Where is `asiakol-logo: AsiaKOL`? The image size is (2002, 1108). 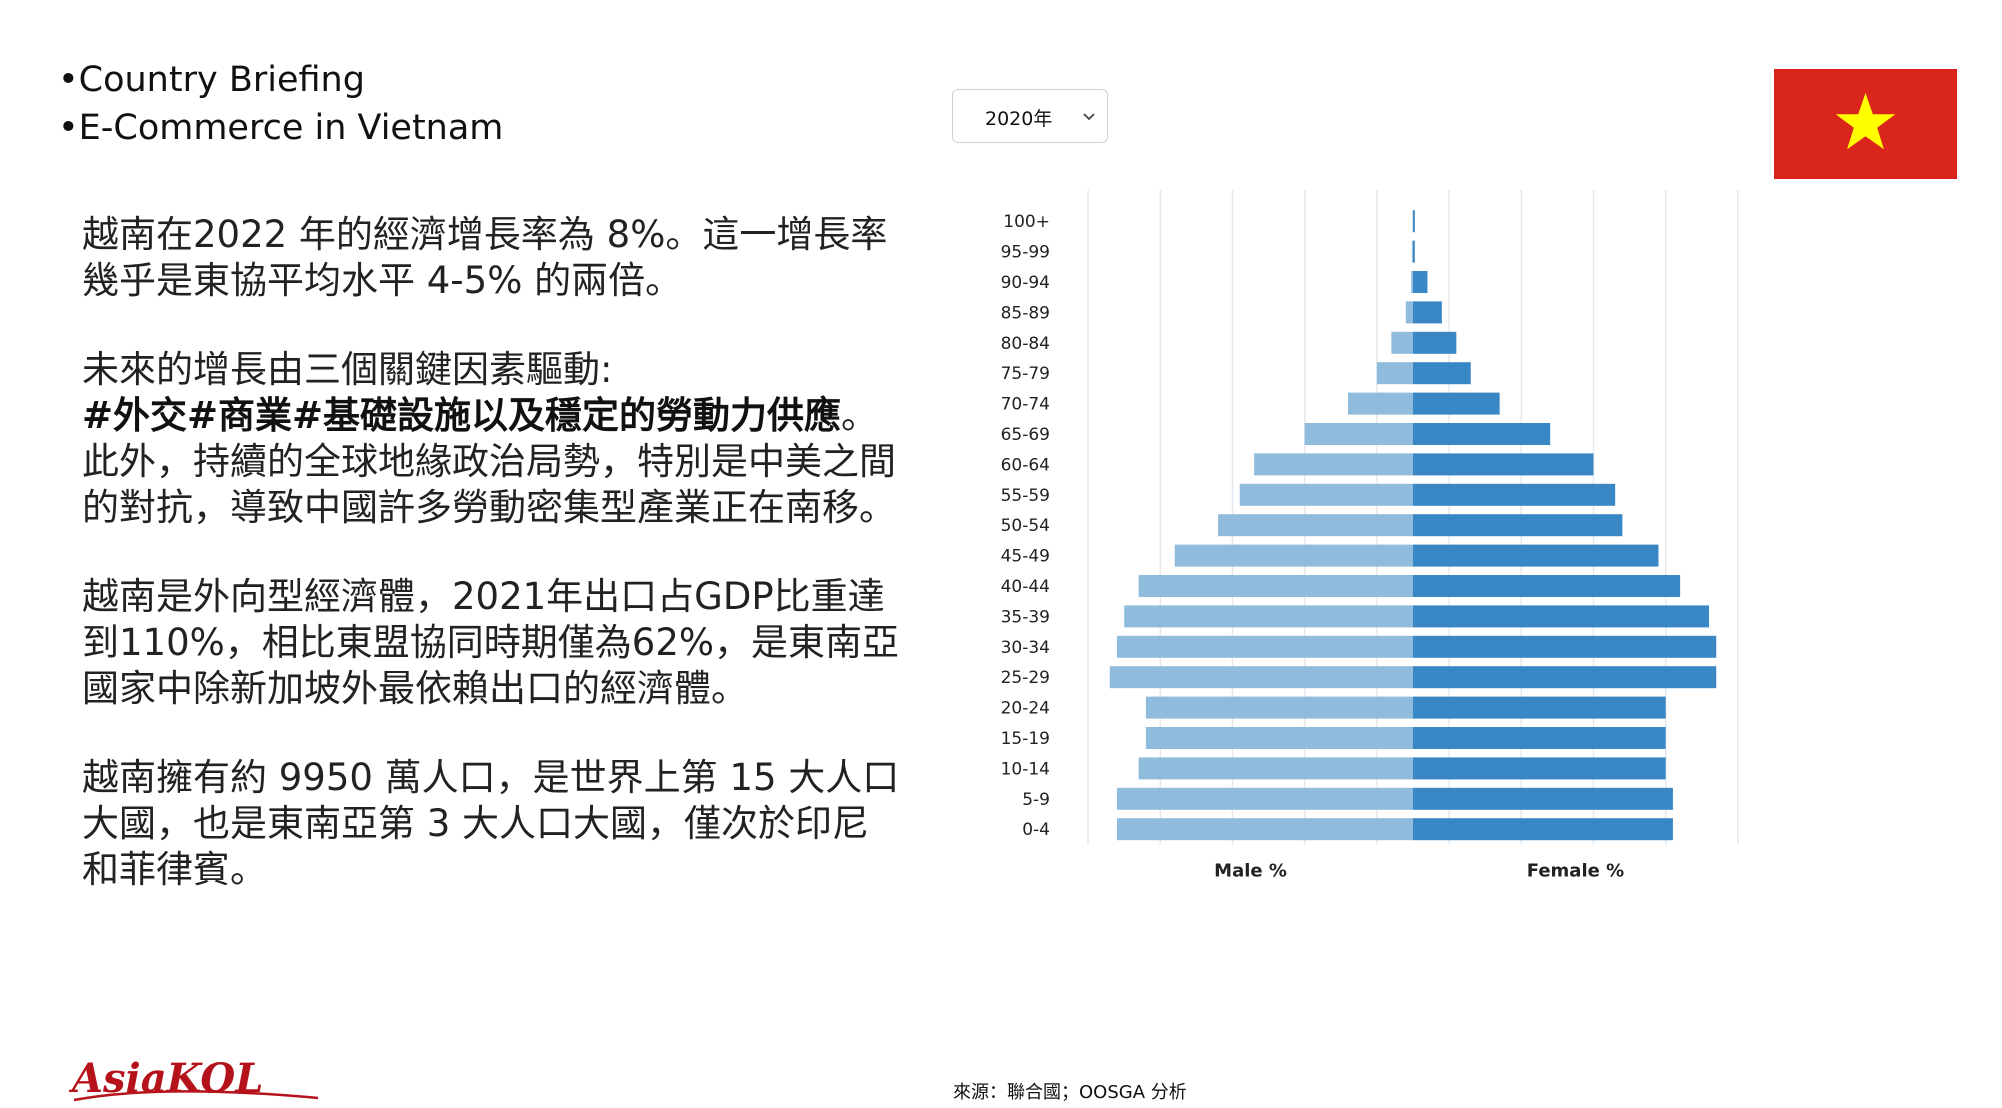 asiakol-logo: AsiaKOL is located at coordinates (193, 1080).